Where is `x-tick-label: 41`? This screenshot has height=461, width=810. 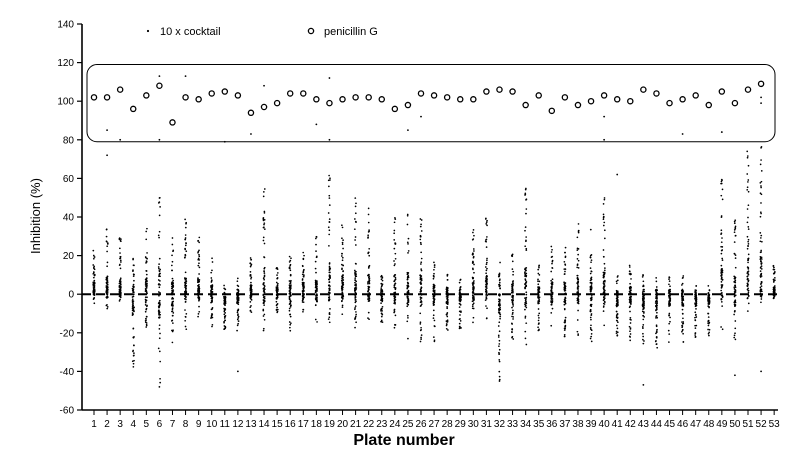
x-tick-label: 41 is located at coordinates (618, 424).